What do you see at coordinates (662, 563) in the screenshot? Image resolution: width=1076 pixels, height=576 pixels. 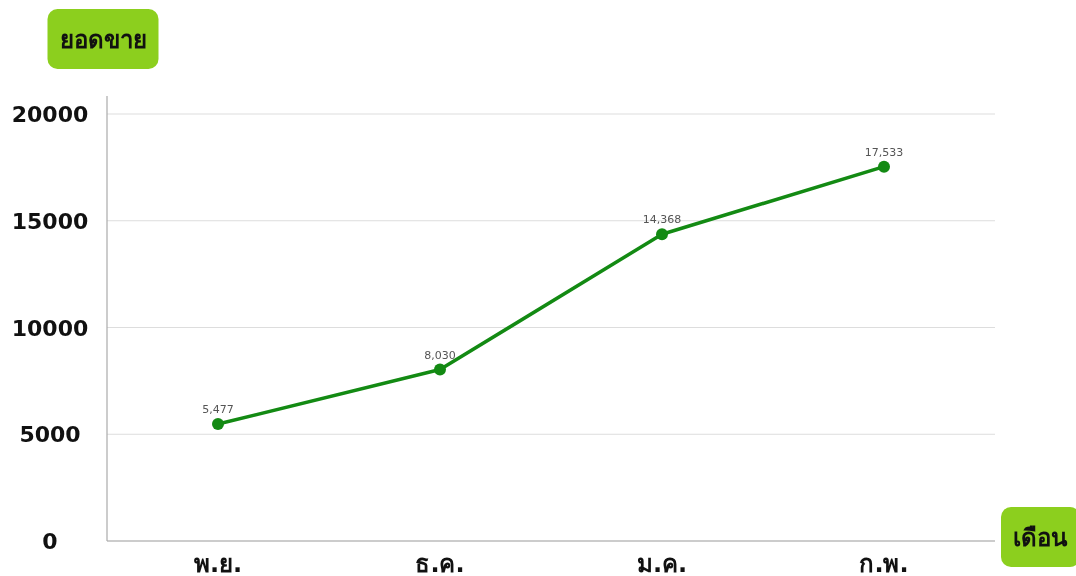 I see `x-tick-label: ม.ค.` at bounding box center [662, 563].